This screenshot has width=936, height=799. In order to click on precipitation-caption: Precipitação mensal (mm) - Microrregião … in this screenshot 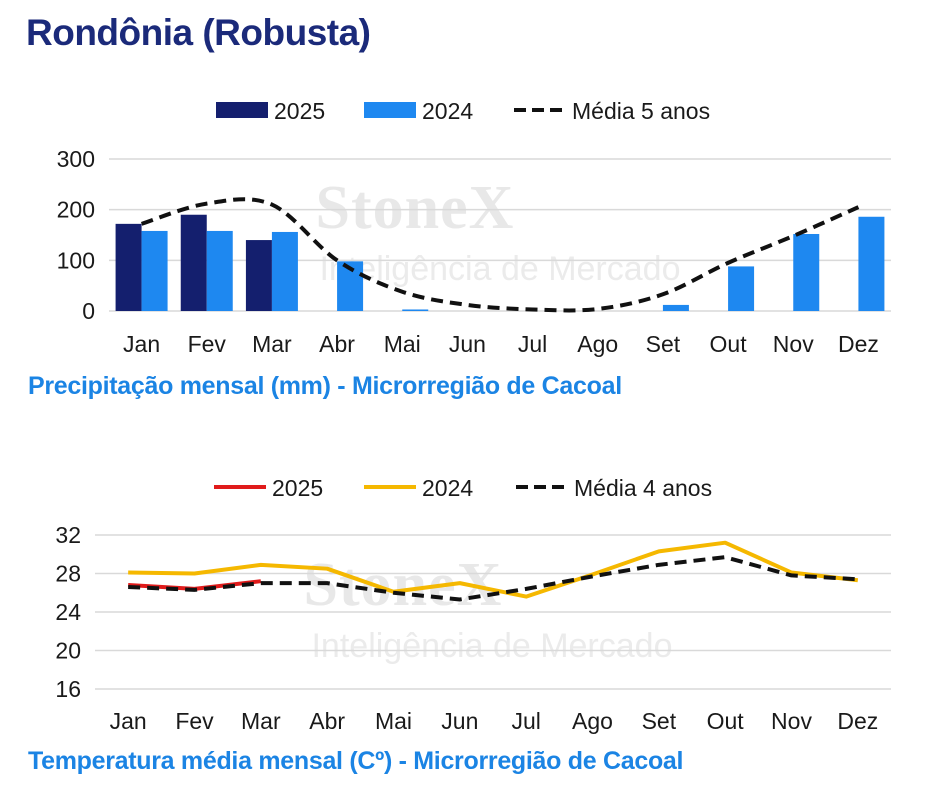, I will do `click(325, 386)`.